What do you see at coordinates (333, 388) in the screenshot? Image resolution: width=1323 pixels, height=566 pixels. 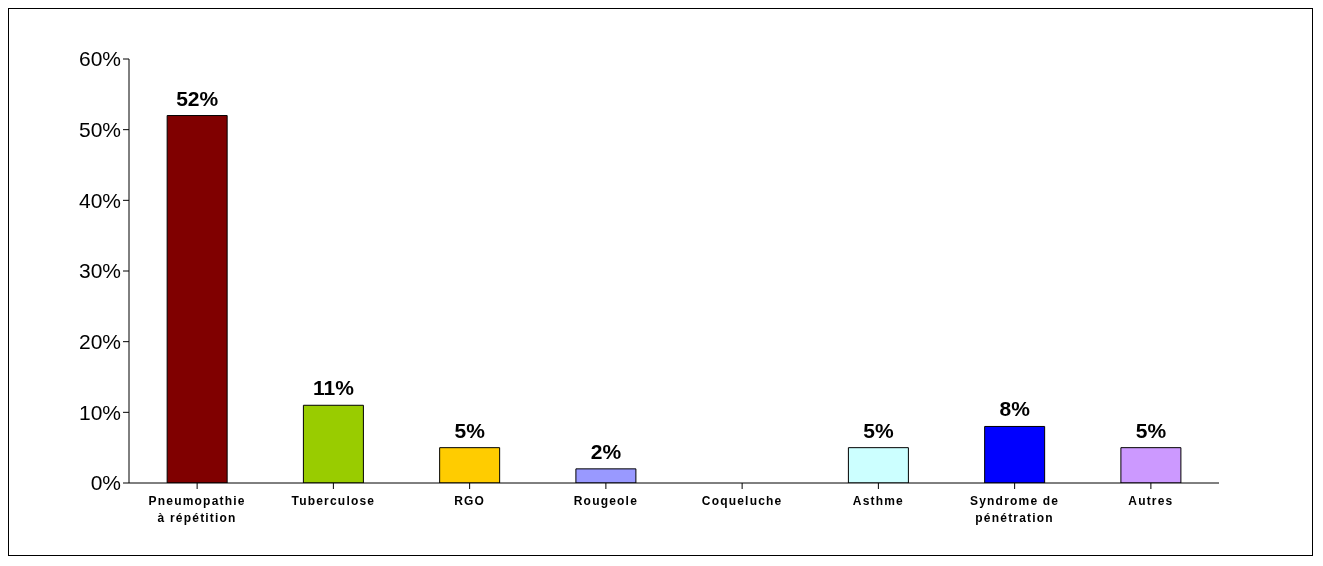 I see `data-label: 11%` at bounding box center [333, 388].